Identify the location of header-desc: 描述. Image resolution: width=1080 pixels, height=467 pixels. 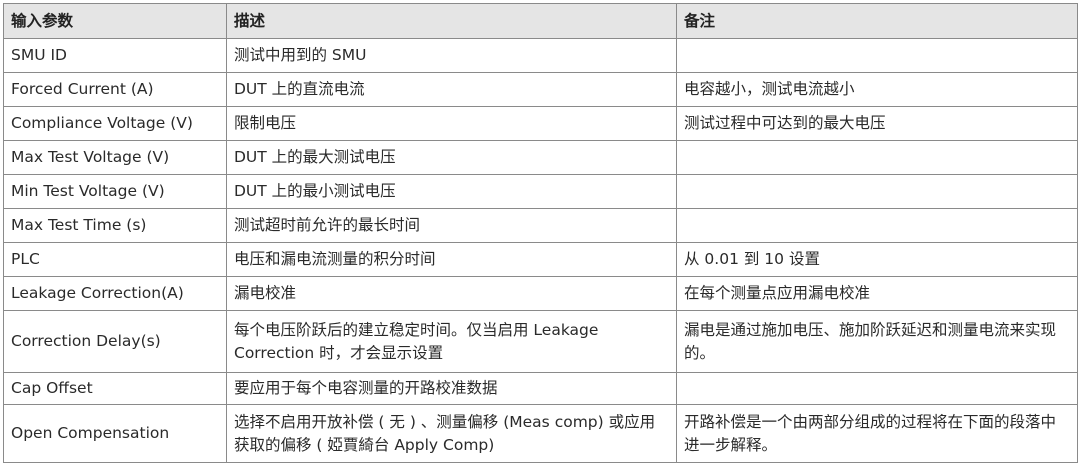
(451, 21).